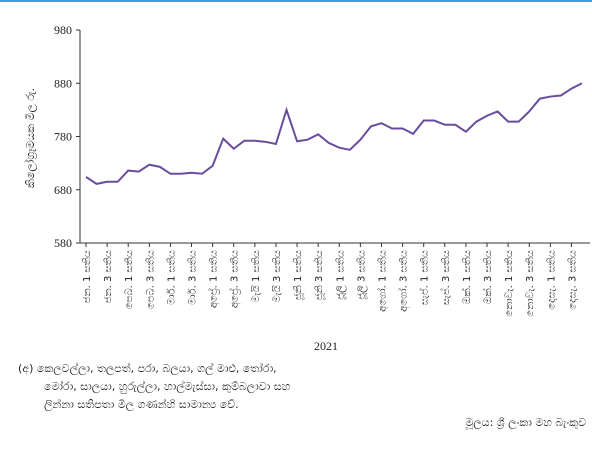  I want to click on x-tick-label: සැප්. 3 සතිය, so click(445, 277).